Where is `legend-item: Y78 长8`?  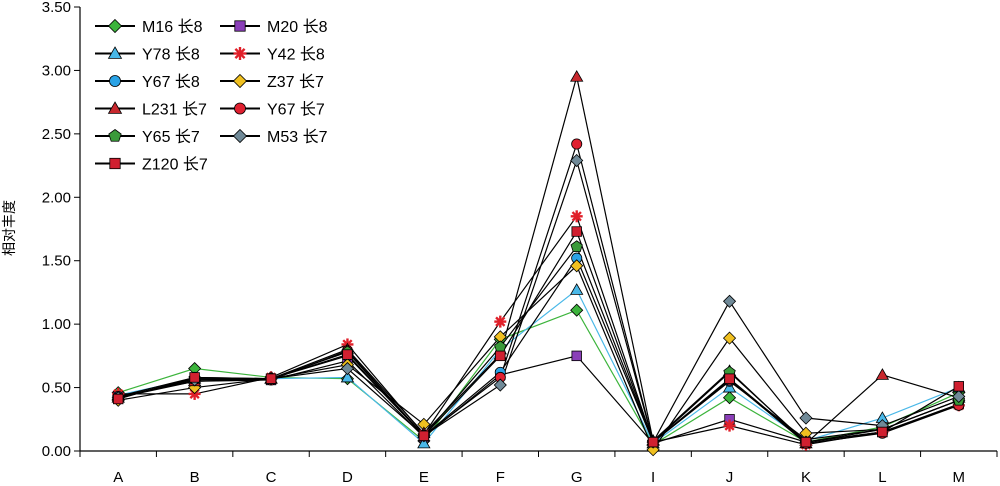 legend-item: Y78 长8 is located at coordinates (147, 55).